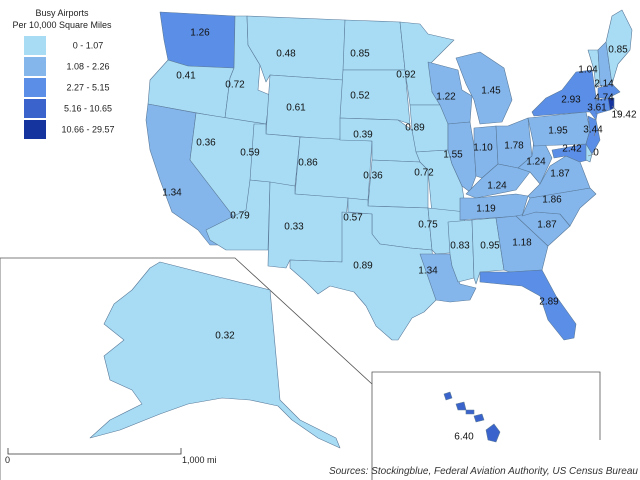 This screenshot has height=480, width=640. What do you see at coordinates (461, 406) in the screenshot?
I see `state-HI-oahu` at bounding box center [461, 406].